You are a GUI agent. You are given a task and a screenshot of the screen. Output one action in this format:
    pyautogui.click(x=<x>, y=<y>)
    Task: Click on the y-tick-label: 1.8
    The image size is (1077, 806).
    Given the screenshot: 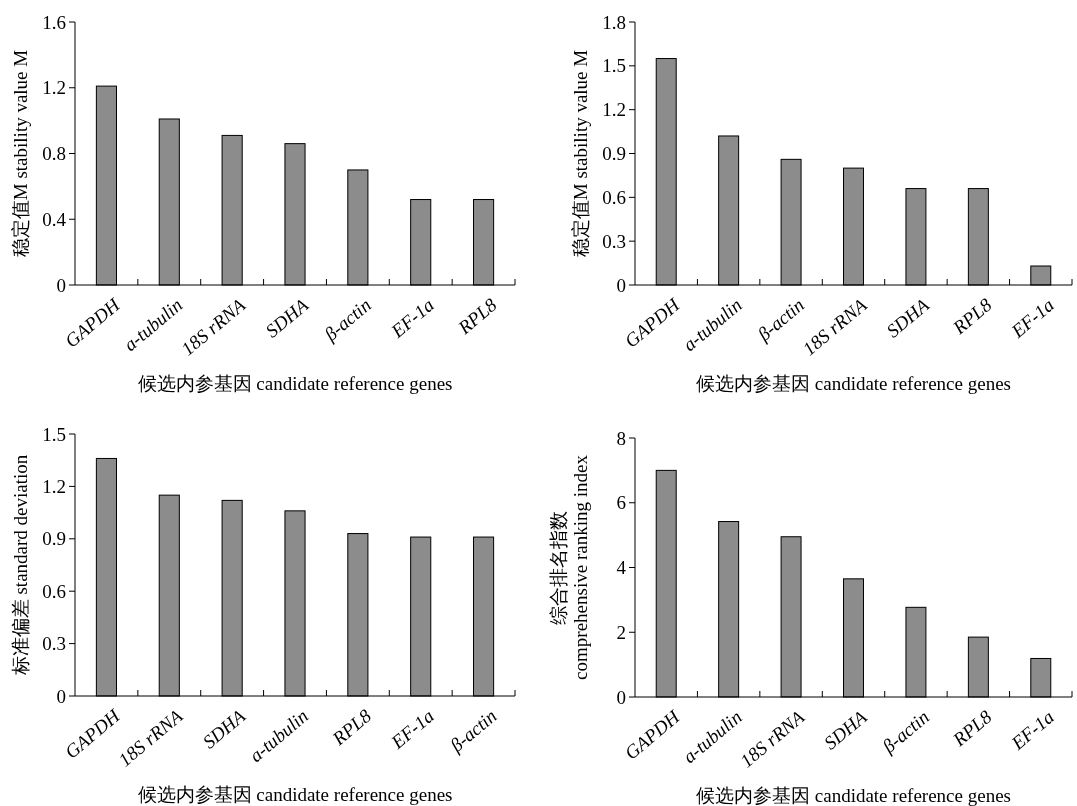 What is the action you would take?
    pyautogui.click(x=614, y=22)
    